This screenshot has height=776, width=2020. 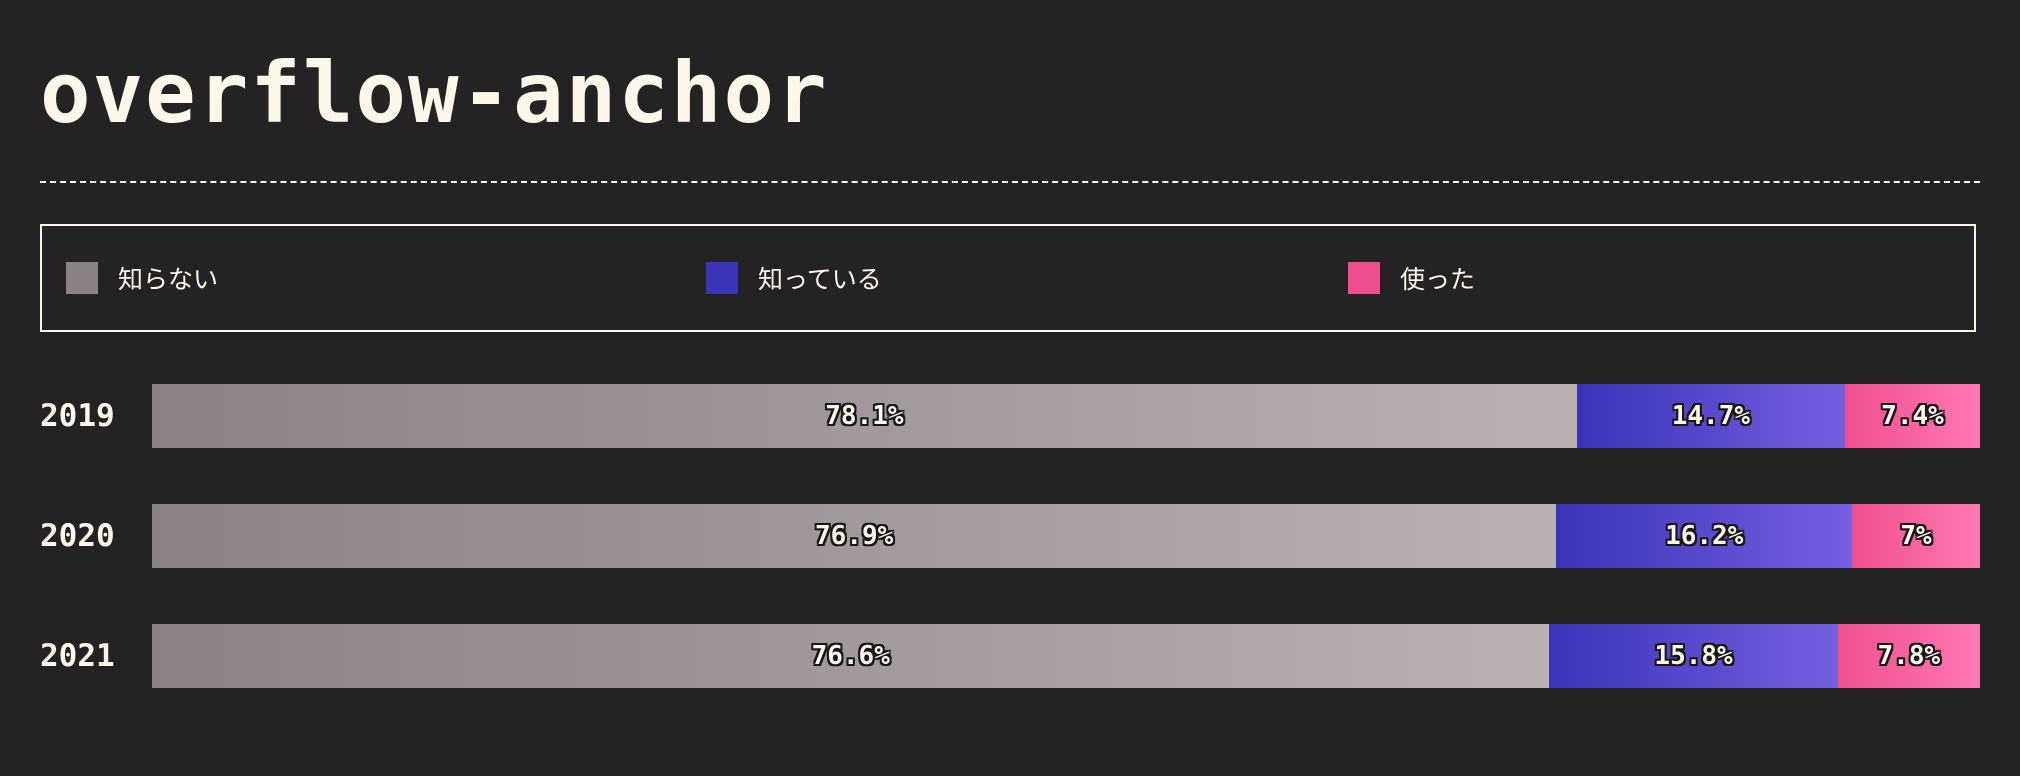 I want to click on legend-item-unaware: 知らない, so click(x=142, y=278).